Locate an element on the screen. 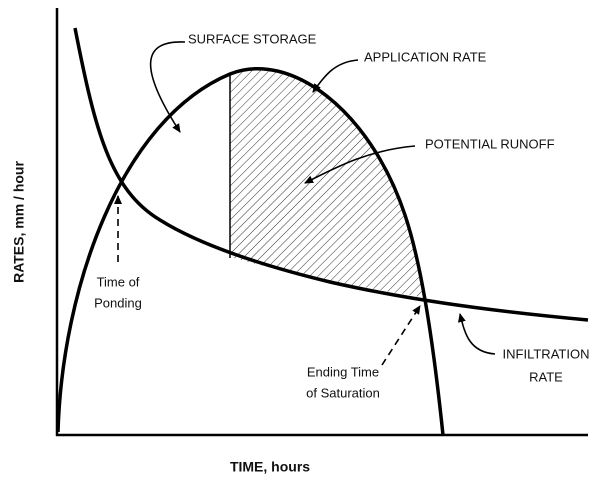 The width and height of the screenshot is (595, 483). label: POTENTIAL RUNOFF is located at coordinates (490, 143).